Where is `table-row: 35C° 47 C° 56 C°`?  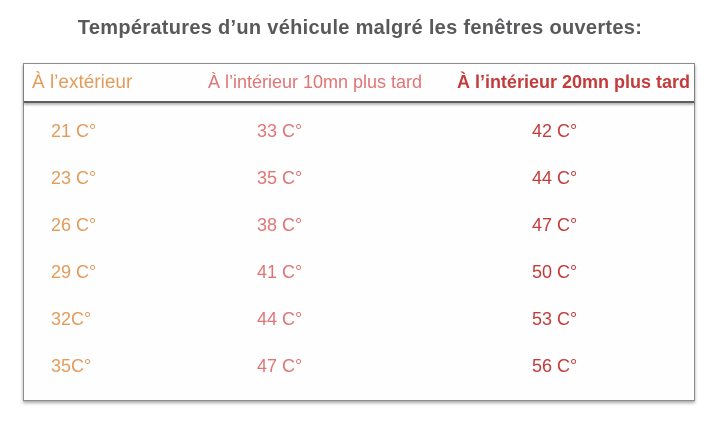
table-row: 35C° 47 C° 56 C° is located at coordinates (359, 366).